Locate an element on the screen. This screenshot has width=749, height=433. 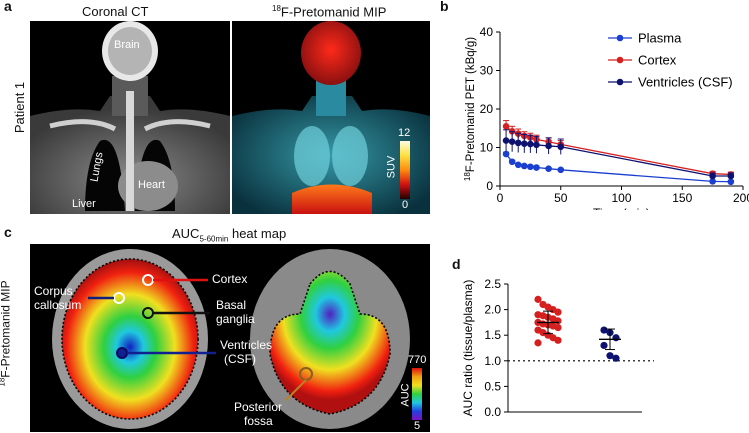
x-tick-label: 150 is located at coordinates (682, 198).